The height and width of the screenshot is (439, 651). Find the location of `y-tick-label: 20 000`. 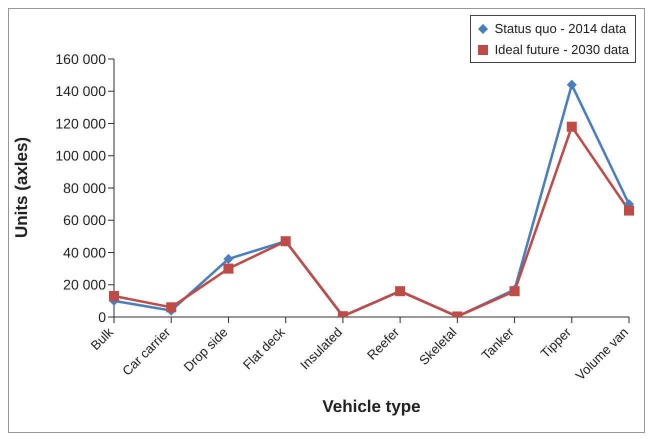

y-tick-label: 20 000 is located at coordinates (84, 284).